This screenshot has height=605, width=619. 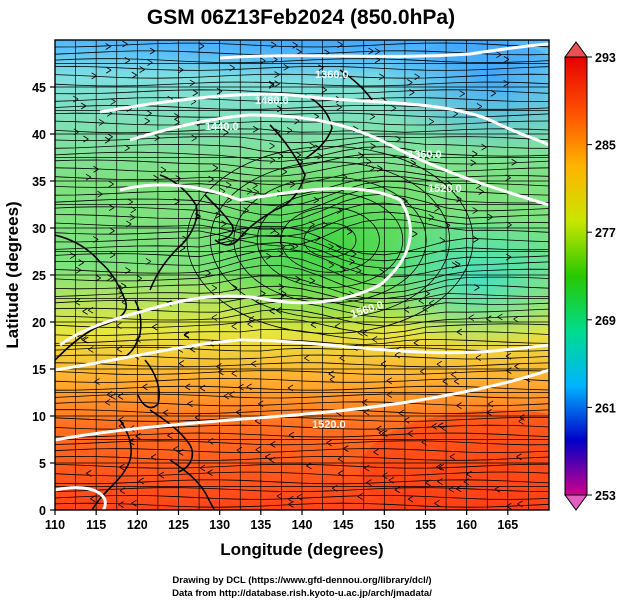 I want to click on y-tick-label: 10, so click(x=39, y=417).